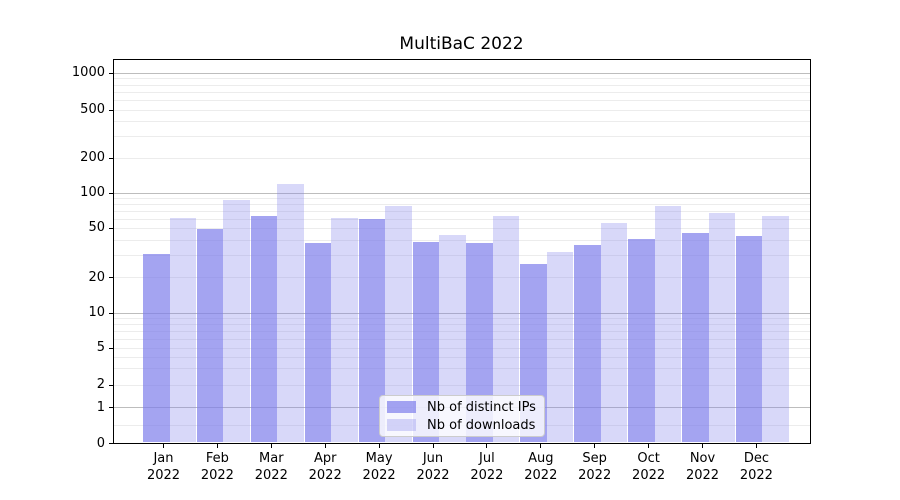 The width and height of the screenshot is (900, 500). I want to click on x-tick-label-oct: Oct 2022, so click(649, 467).